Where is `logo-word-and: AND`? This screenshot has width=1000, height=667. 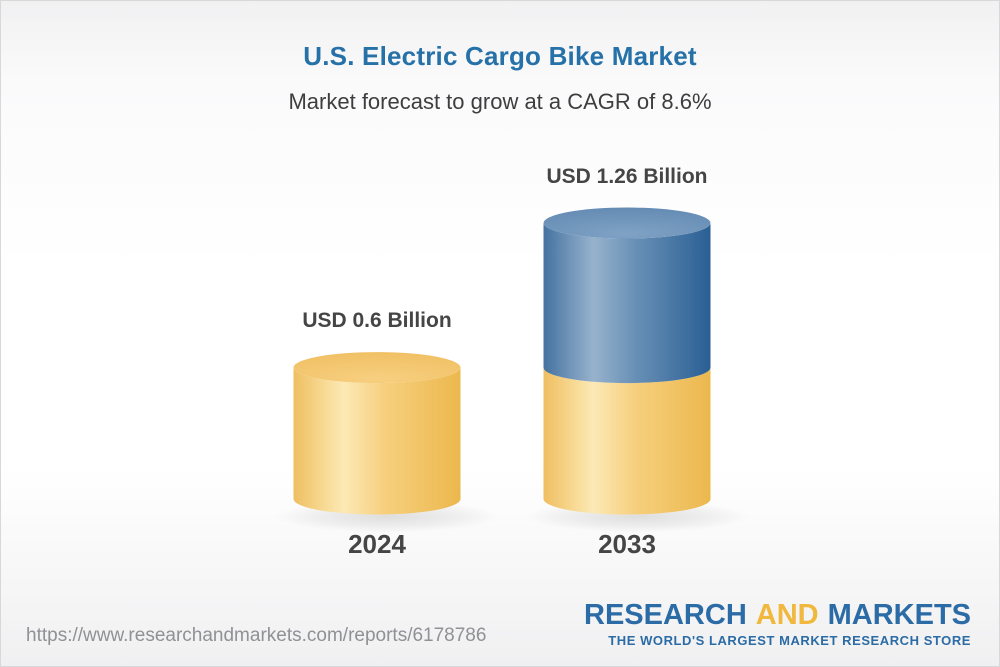 logo-word-and: AND is located at coordinates (787, 615).